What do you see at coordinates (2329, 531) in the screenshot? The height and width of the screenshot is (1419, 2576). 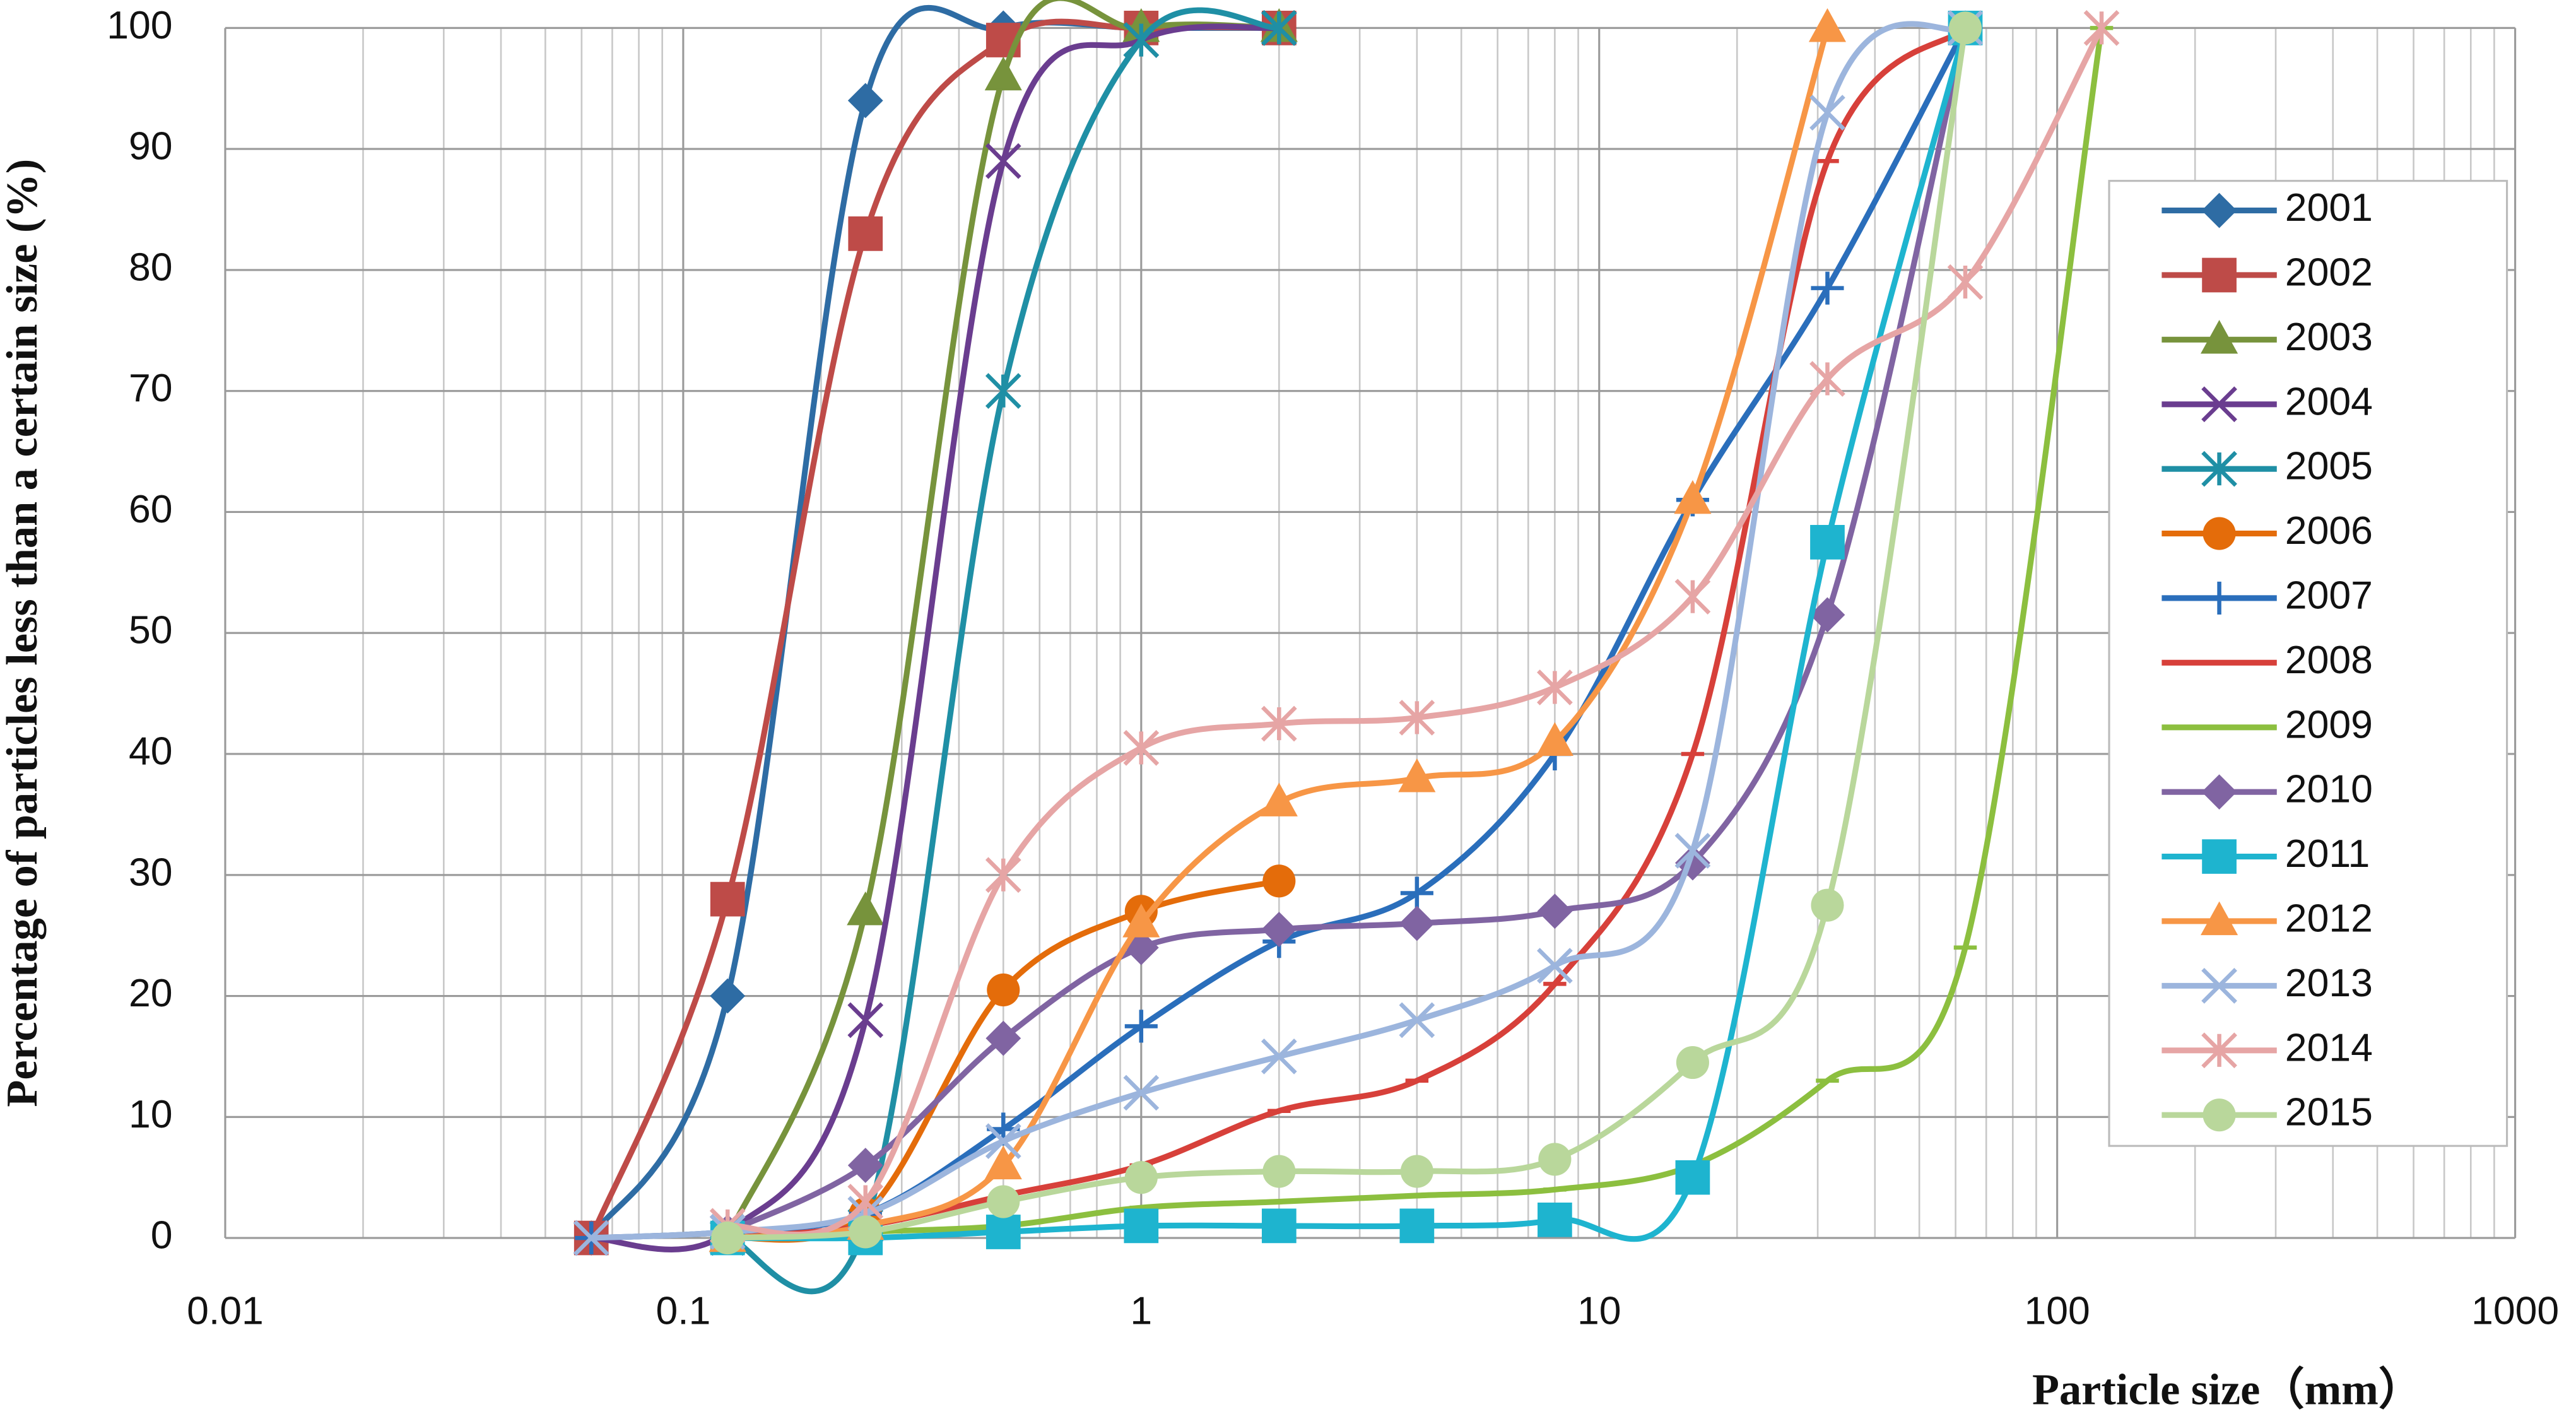 I see `legend-label: 2006` at bounding box center [2329, 531].